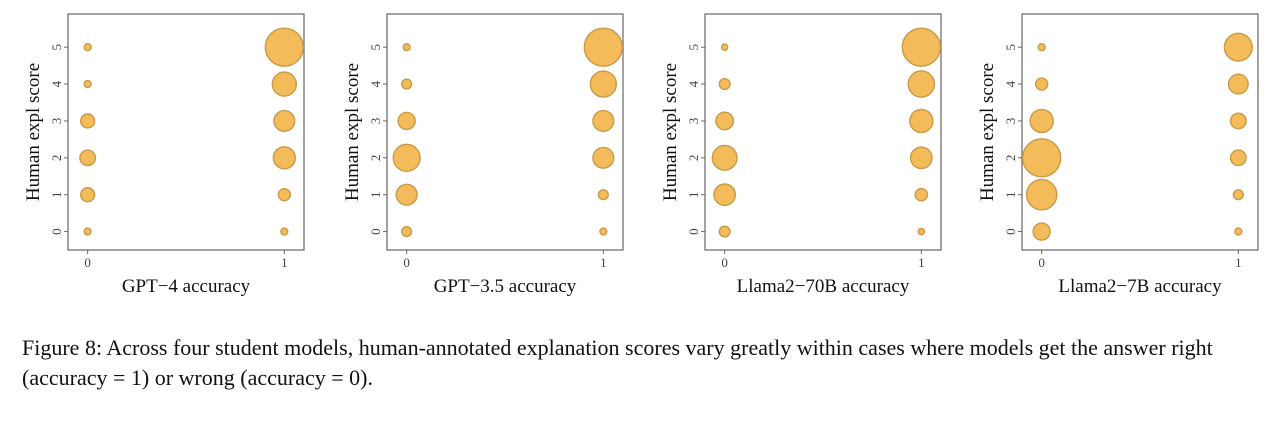 Image resolution: width=1280 pixels, height=421 pixels. I want to click on x-axis-label: GPT−4 accuracy, so click(186, 286).